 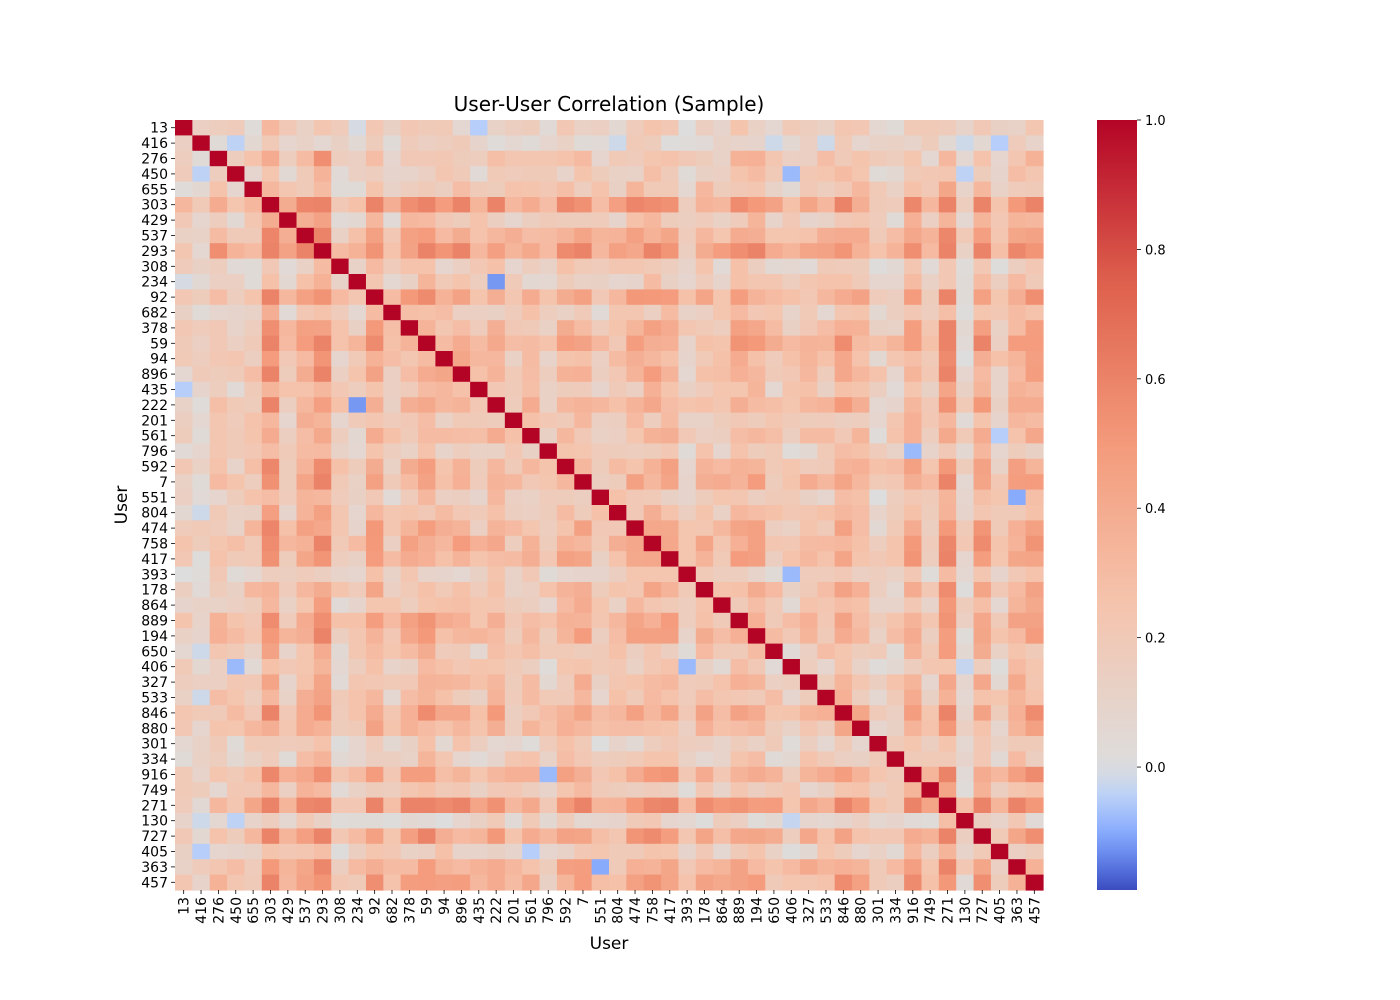 What do you see at coordinates (159, 344) in the screenshot?
I see `y-tick-label: 59` at bounding box center [159, 344].